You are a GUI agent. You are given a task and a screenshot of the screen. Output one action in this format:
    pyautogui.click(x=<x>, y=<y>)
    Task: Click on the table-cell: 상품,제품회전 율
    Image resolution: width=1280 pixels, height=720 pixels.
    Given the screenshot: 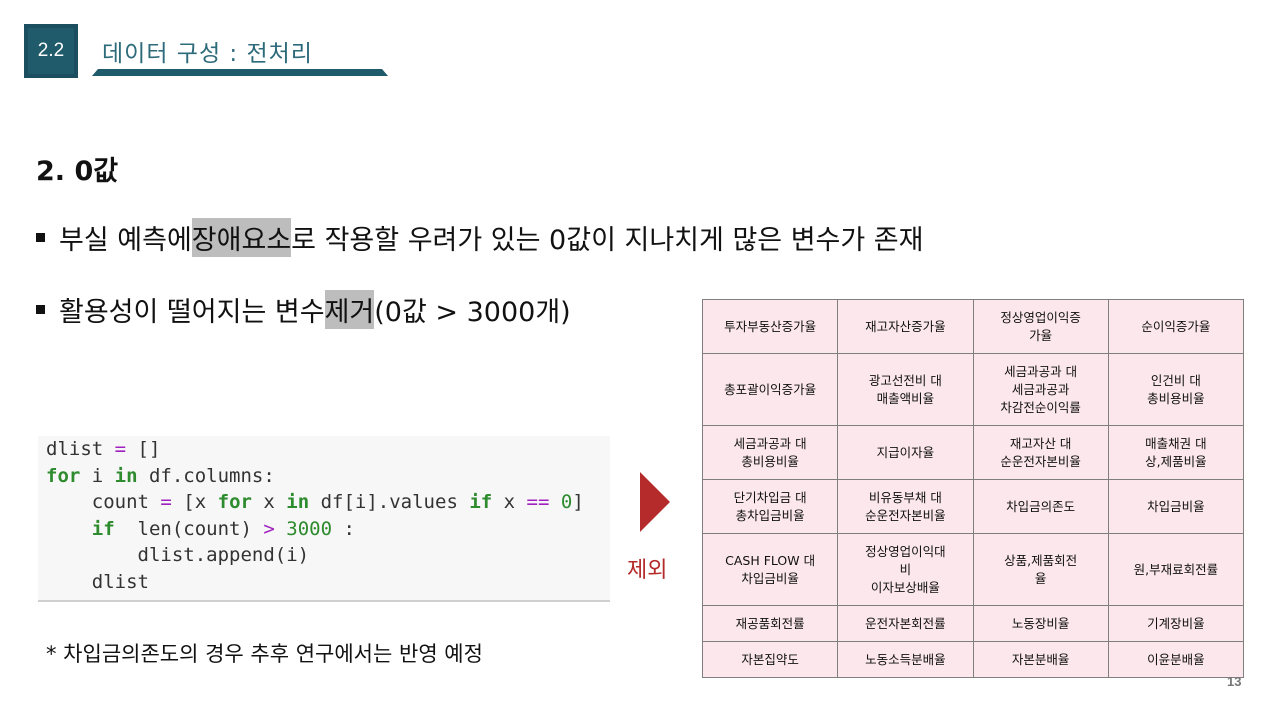 What is the action you would take?
    pyautogui.click(x=1040, y=569)
    